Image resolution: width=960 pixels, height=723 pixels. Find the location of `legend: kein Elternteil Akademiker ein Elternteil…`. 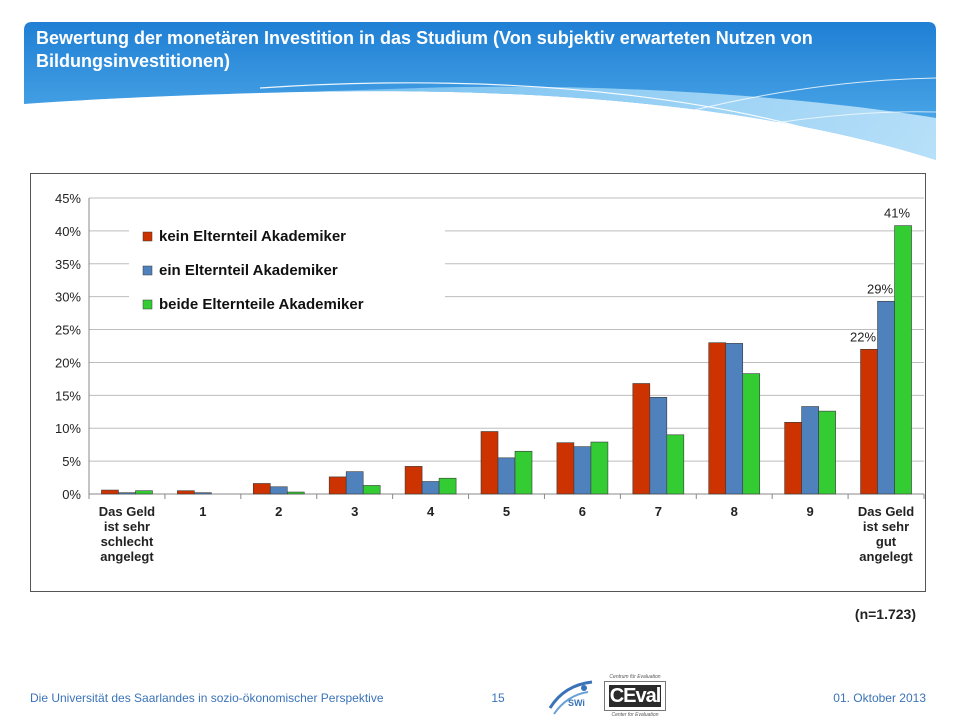

legend: kein Elternteil Akademiker ein Elternteil… is located at coordinates (287, 273).